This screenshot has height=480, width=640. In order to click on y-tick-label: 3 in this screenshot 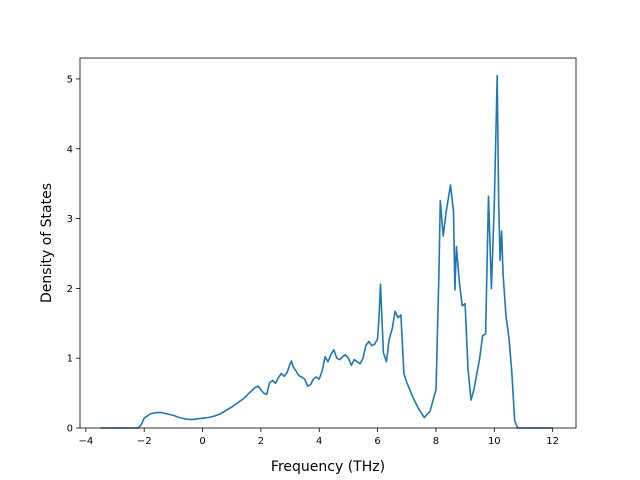, I will do `click(70, 219)`.